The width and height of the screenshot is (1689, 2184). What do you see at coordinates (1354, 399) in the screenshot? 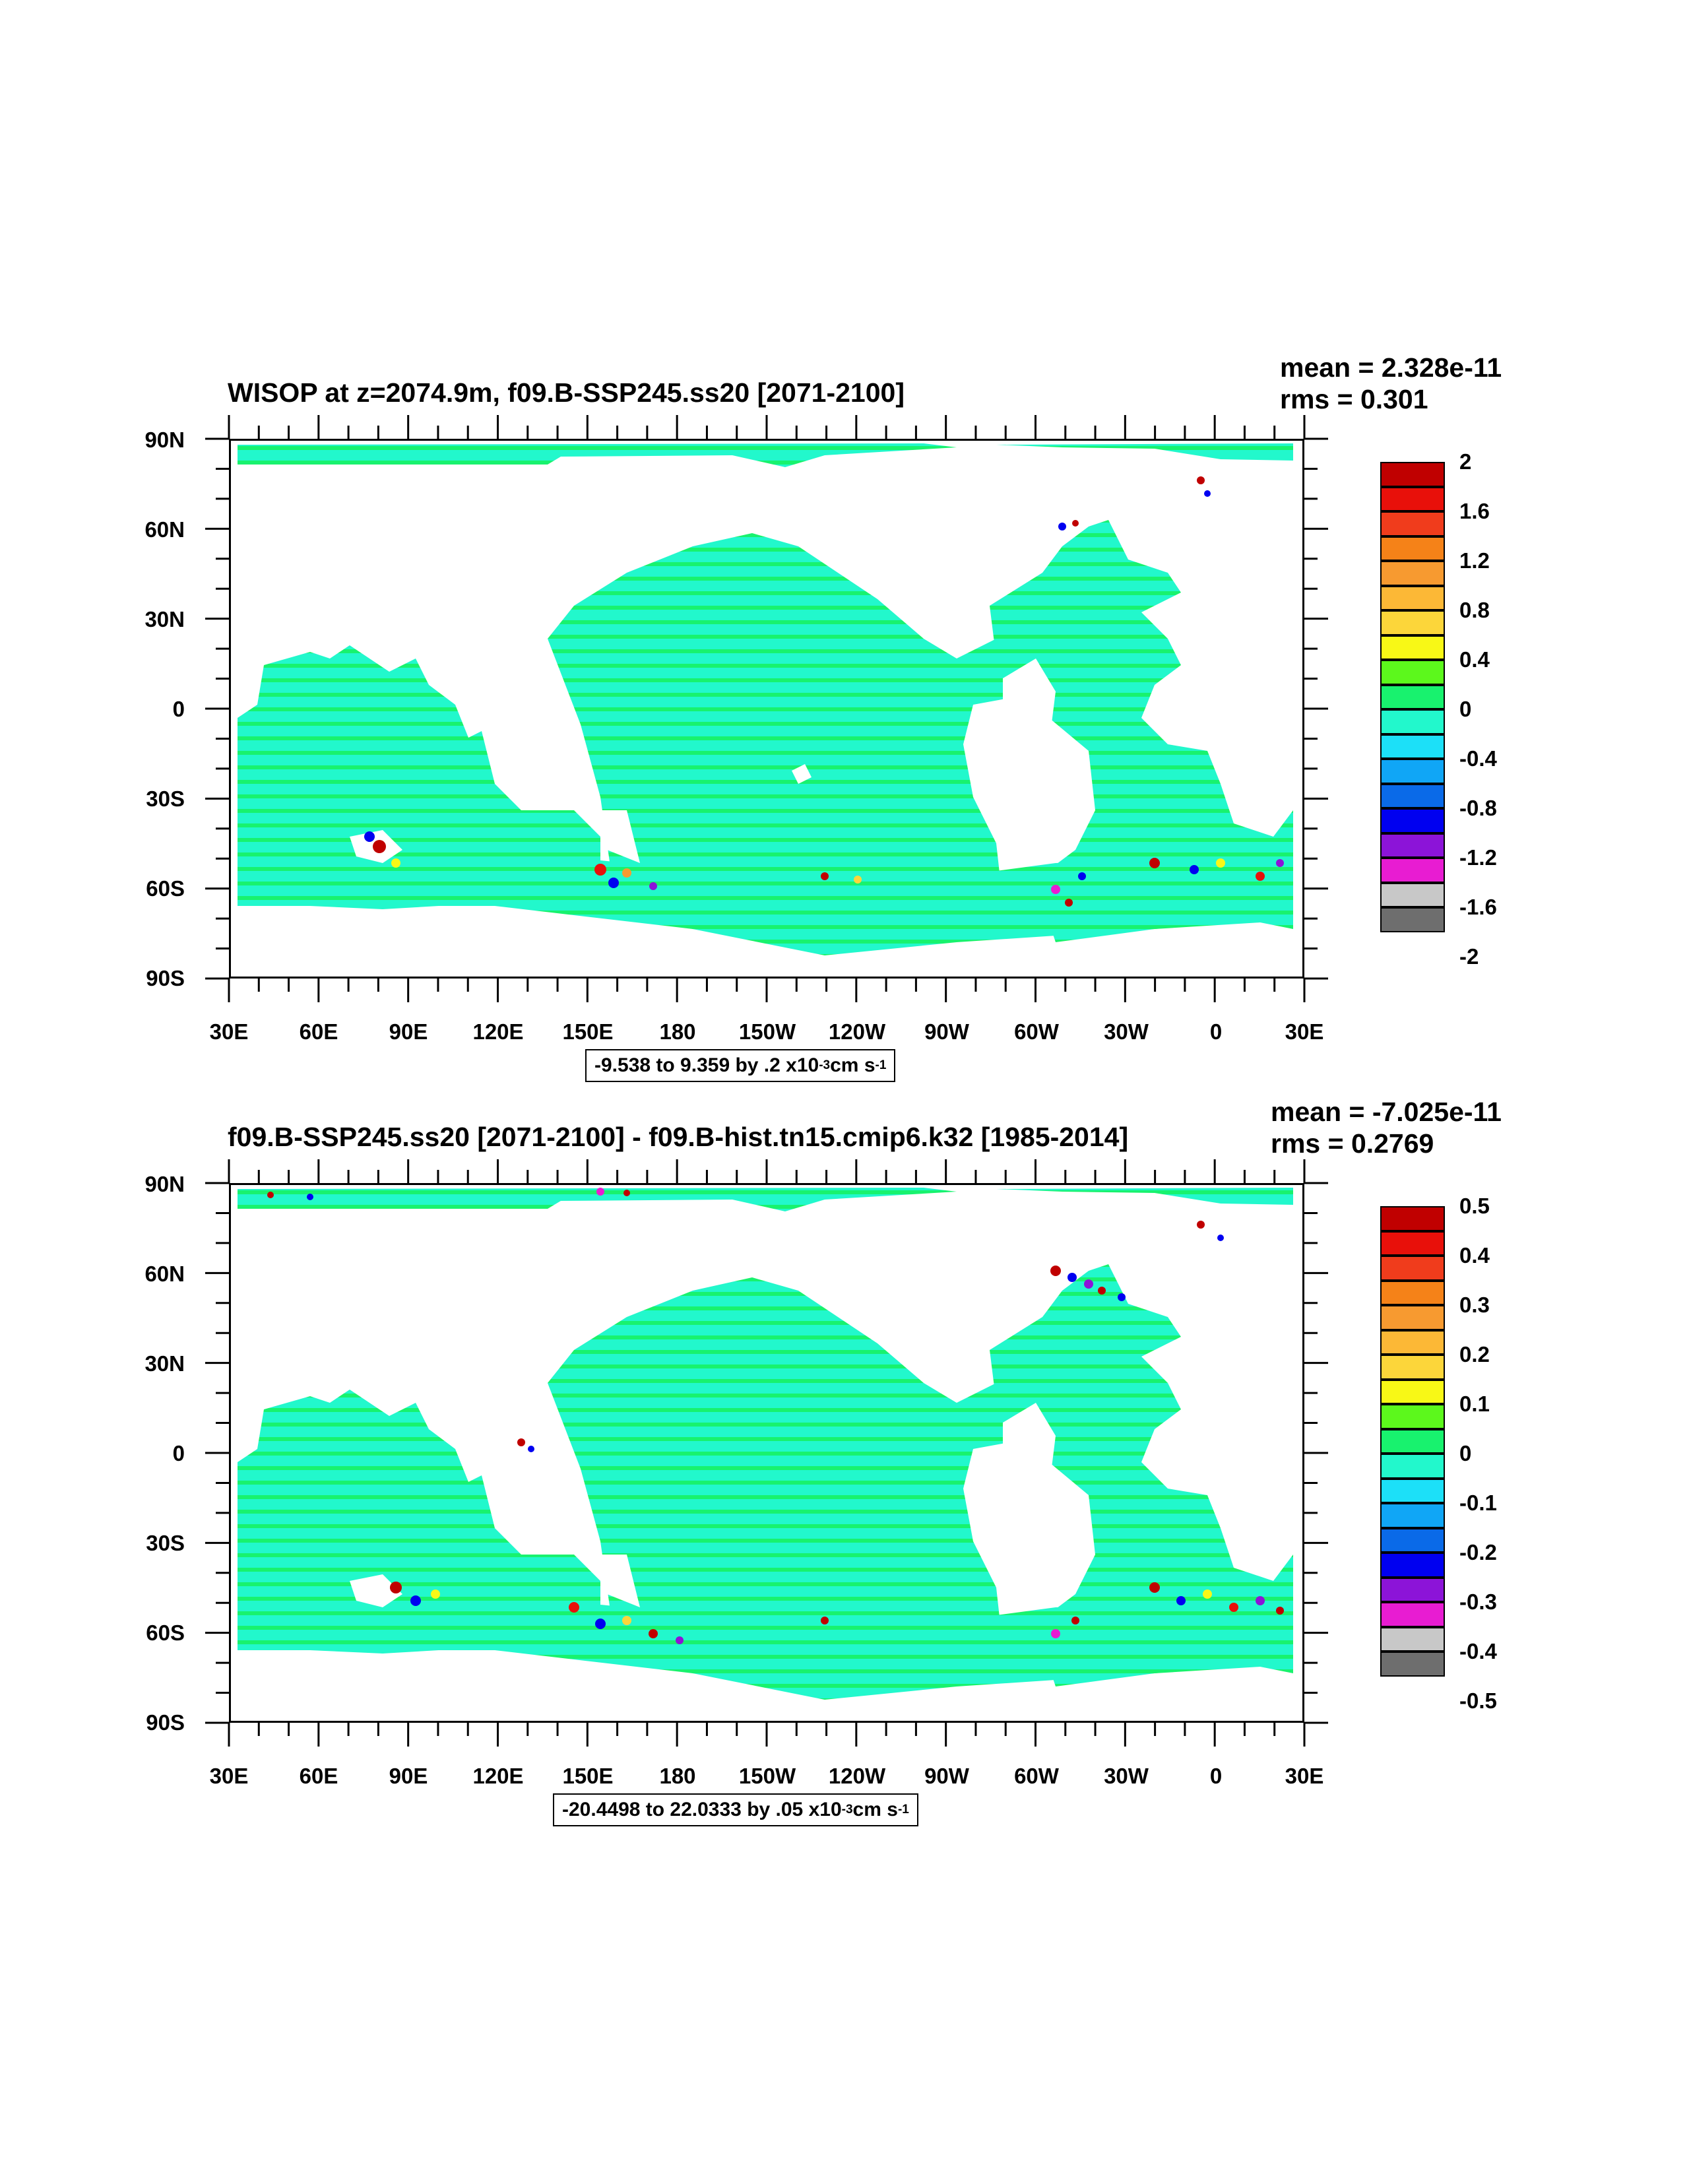
I see `rms-stat: rms = 0.301` at bounding box center [1354, 399].